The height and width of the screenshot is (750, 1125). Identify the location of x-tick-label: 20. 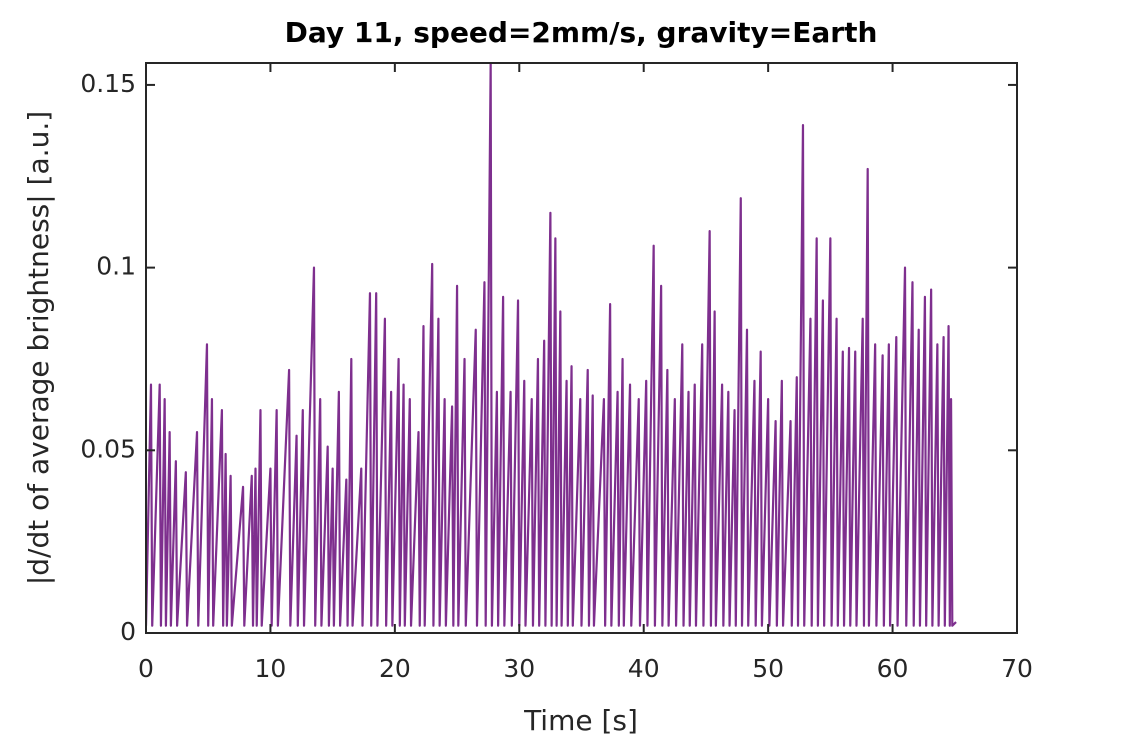
(395, 668).